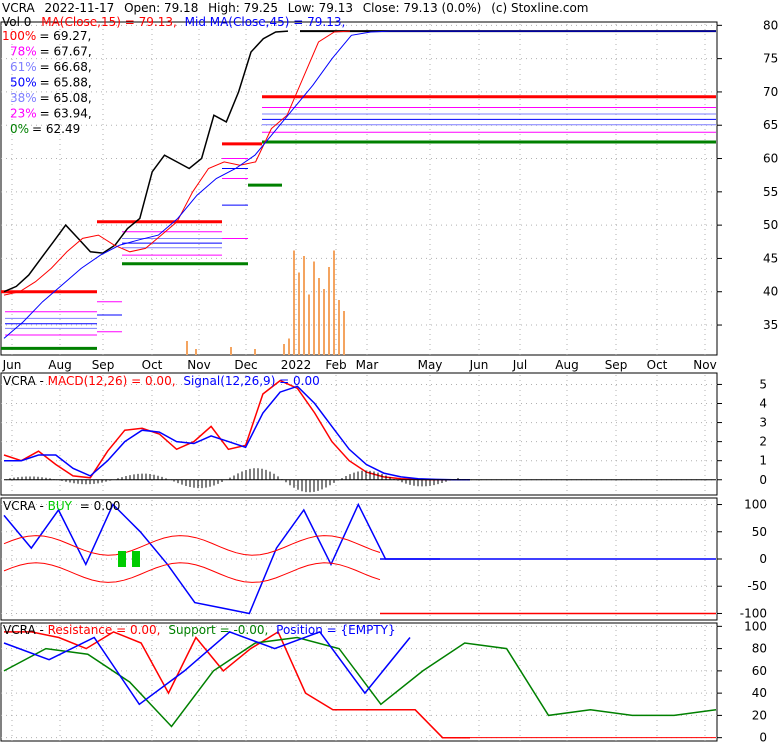 The height and width of the screenshot is (750, 778). What do you see at coordinates (221, 558) in the screenshot?
I see `series-line-buy` at bounding box center [221, 558].